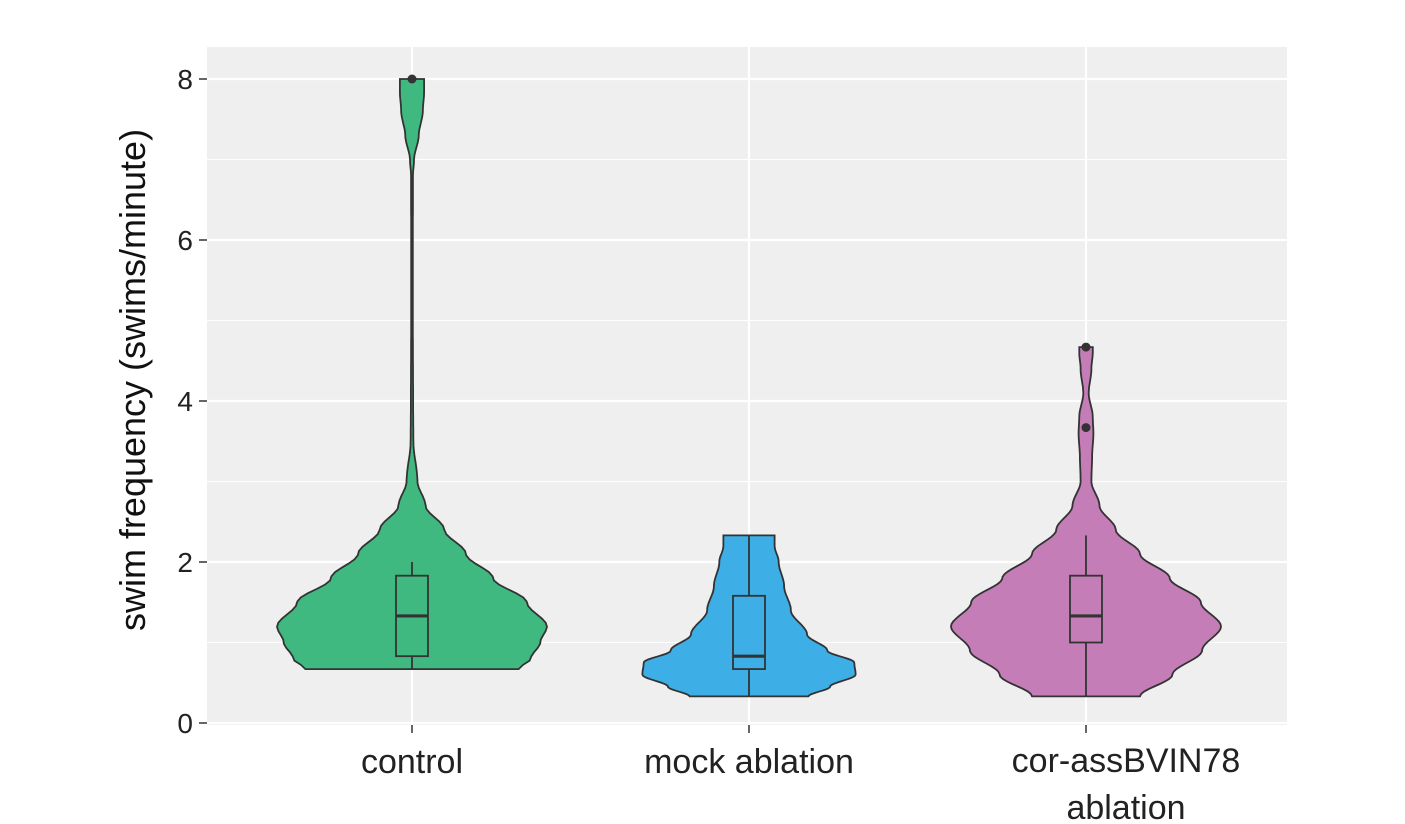 The image size is (1405, 824). I want to click on y-tick-label: 0, so click(185, 723).